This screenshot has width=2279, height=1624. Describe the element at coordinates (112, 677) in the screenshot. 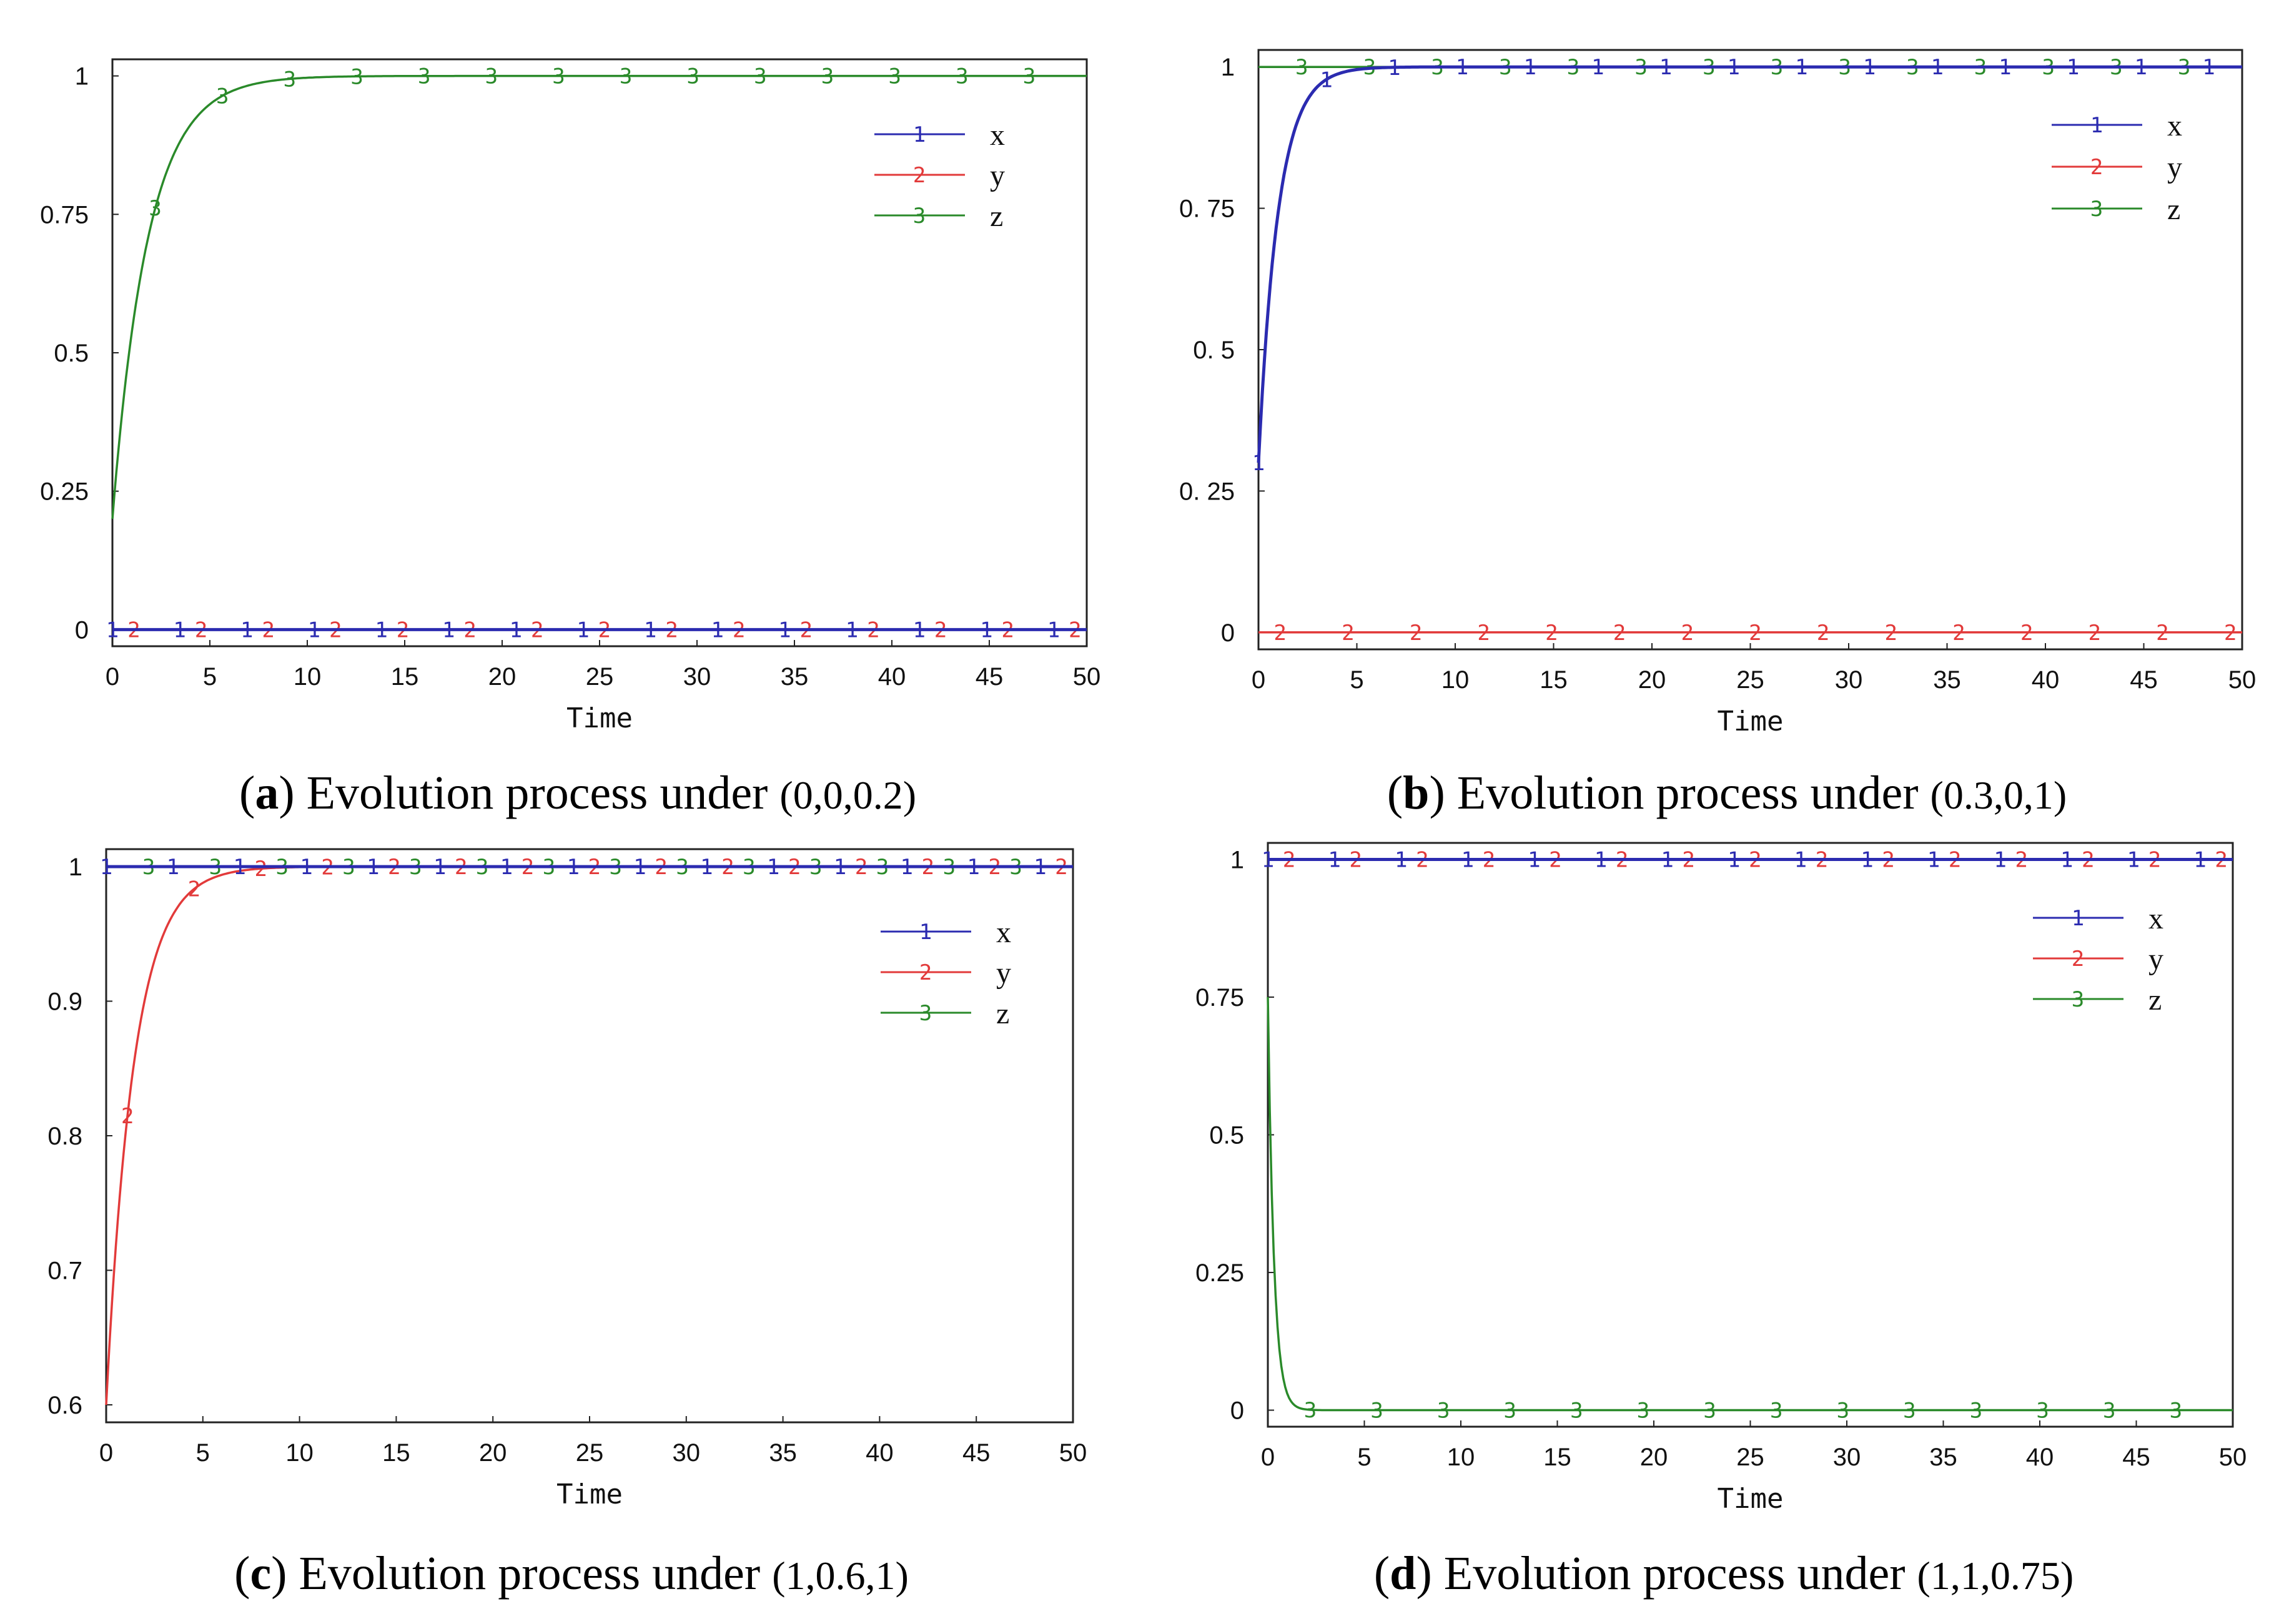

I see `x-tick-label: 0` at that location.